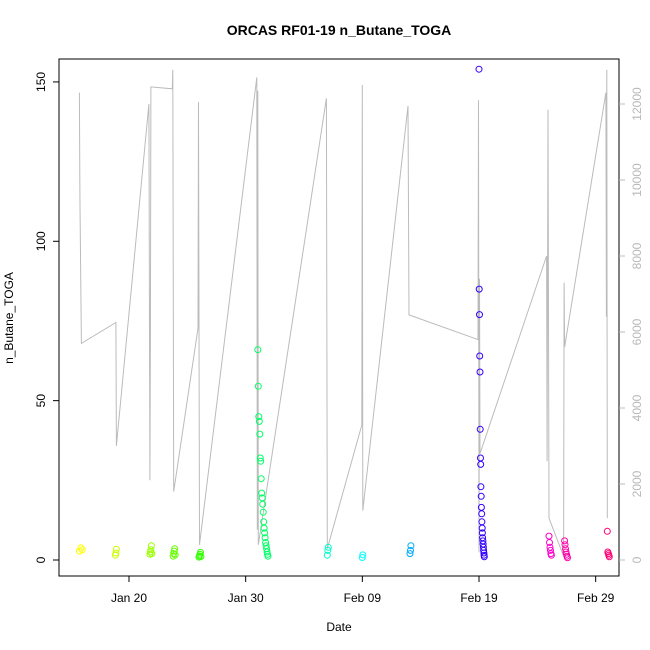 The height and width of the screenshot is (650, 650). I want to click on x-tick-label-2: Feb 09, so click(363, 598).